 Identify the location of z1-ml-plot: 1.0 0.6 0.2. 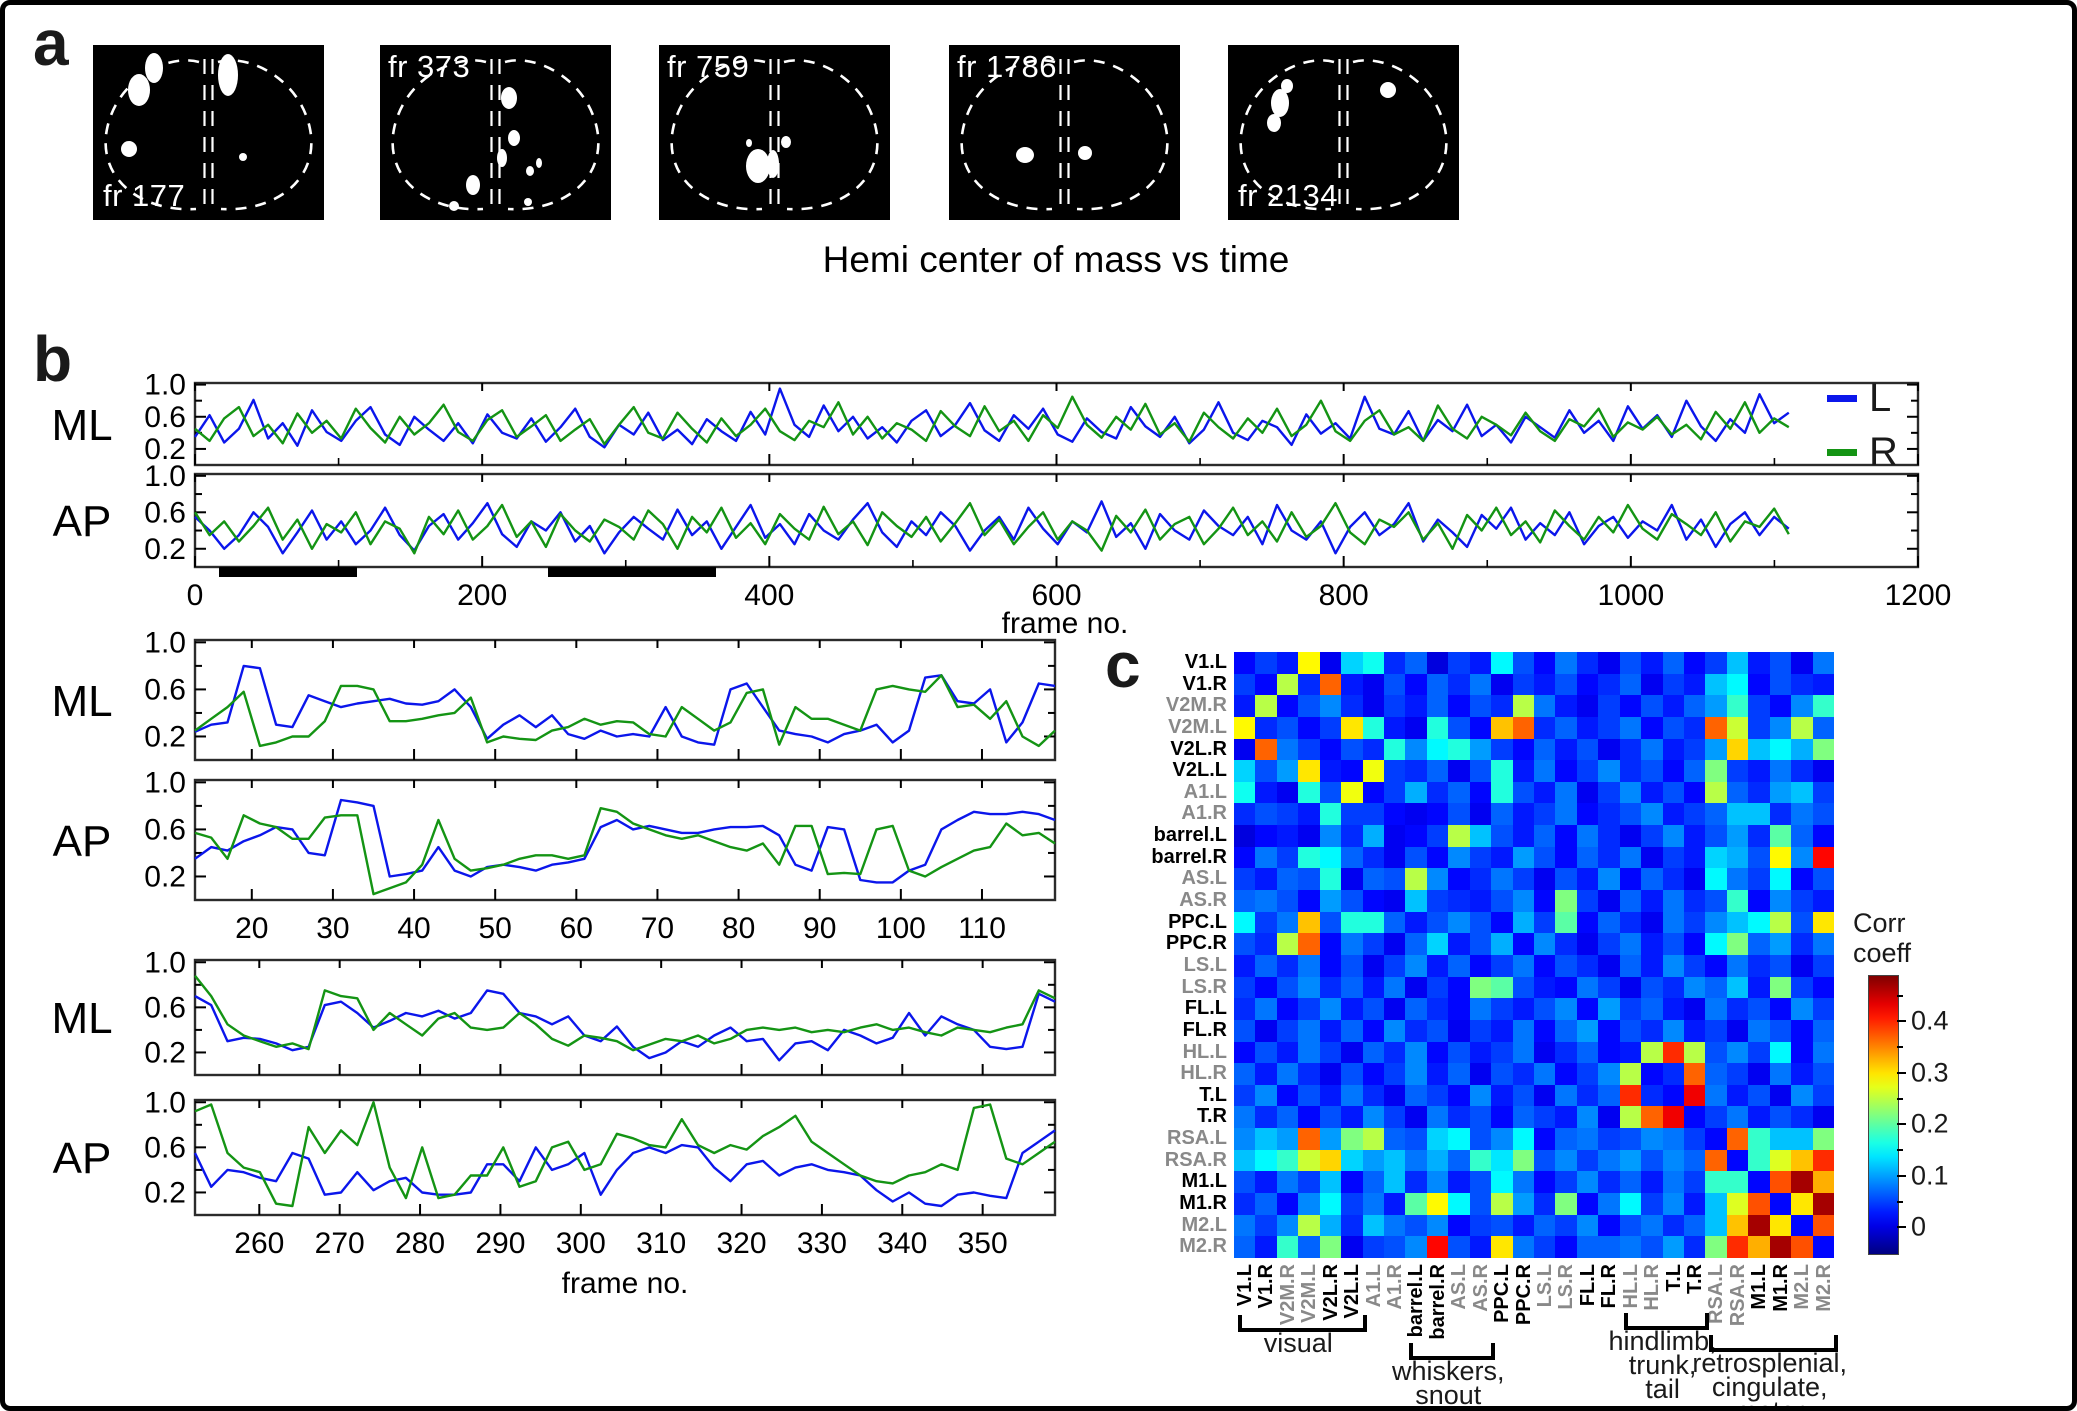
(600, 694).